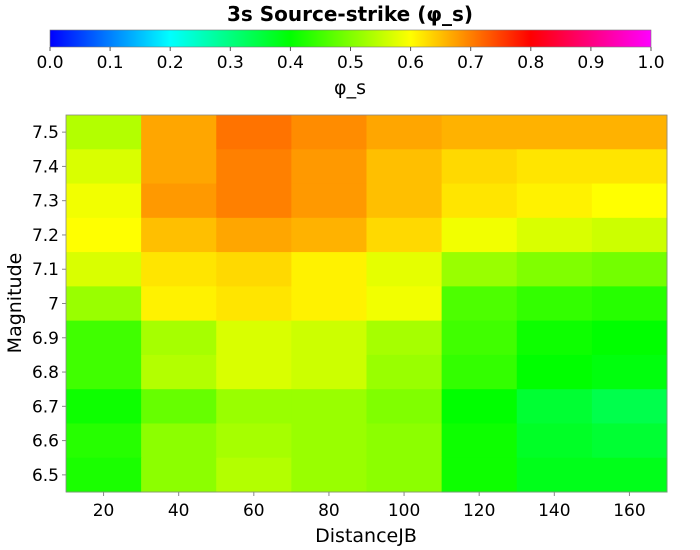  I want to click on x-axis-label: DistanceJB, so click(366, 536).